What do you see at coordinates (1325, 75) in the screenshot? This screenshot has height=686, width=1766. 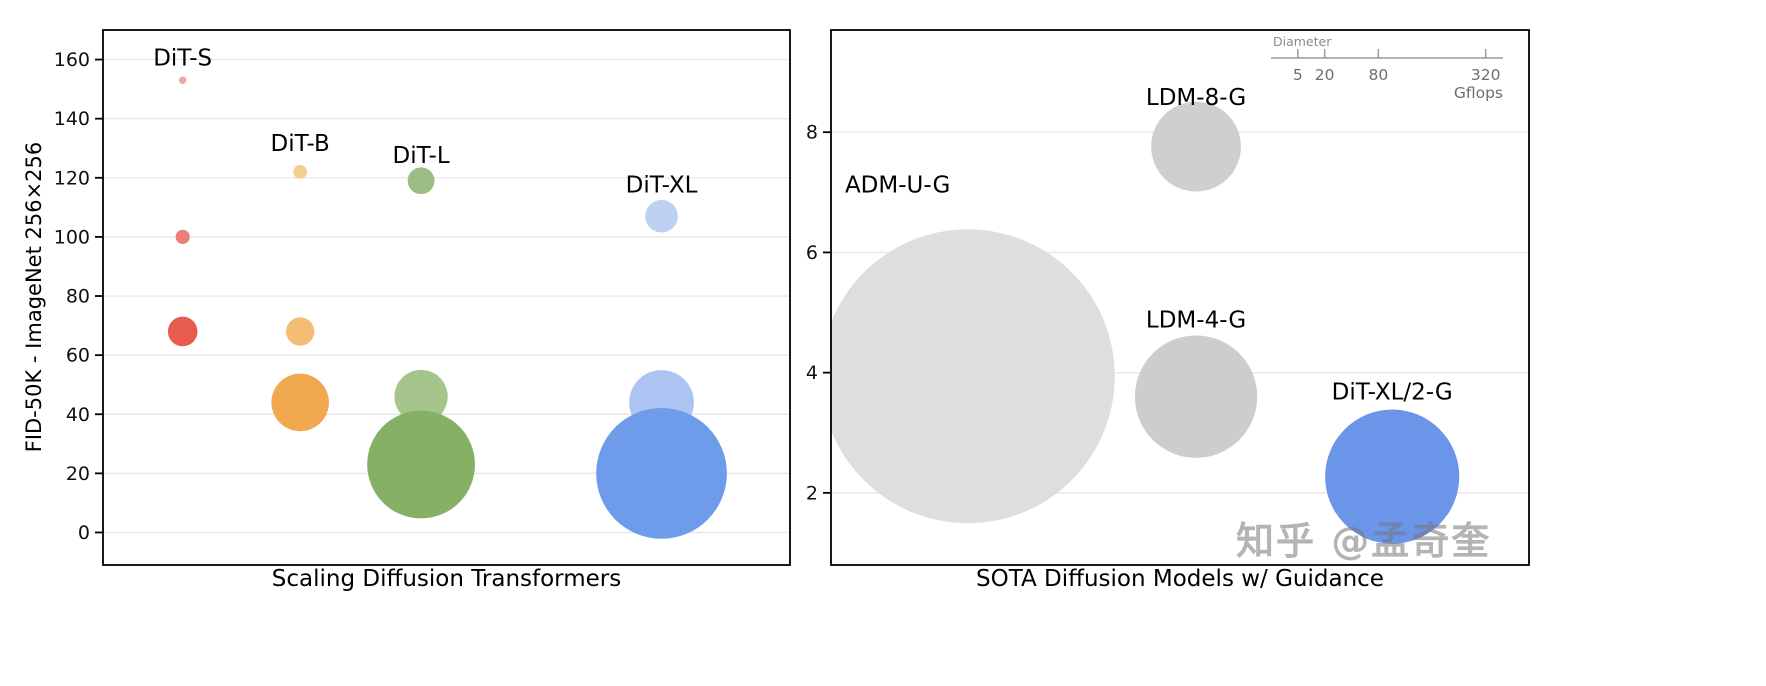 I see `legend-tick-label: 20` at bounding box center [1325, 75].